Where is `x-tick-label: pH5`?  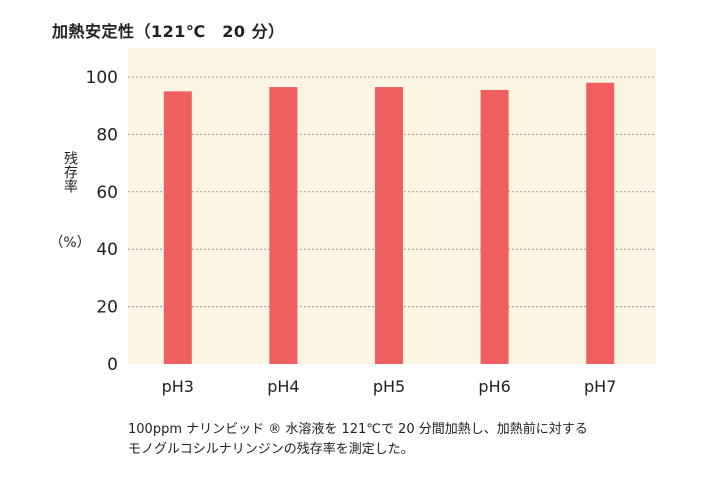
x-tick-label: pH5 is located at coordinates (389, 386).